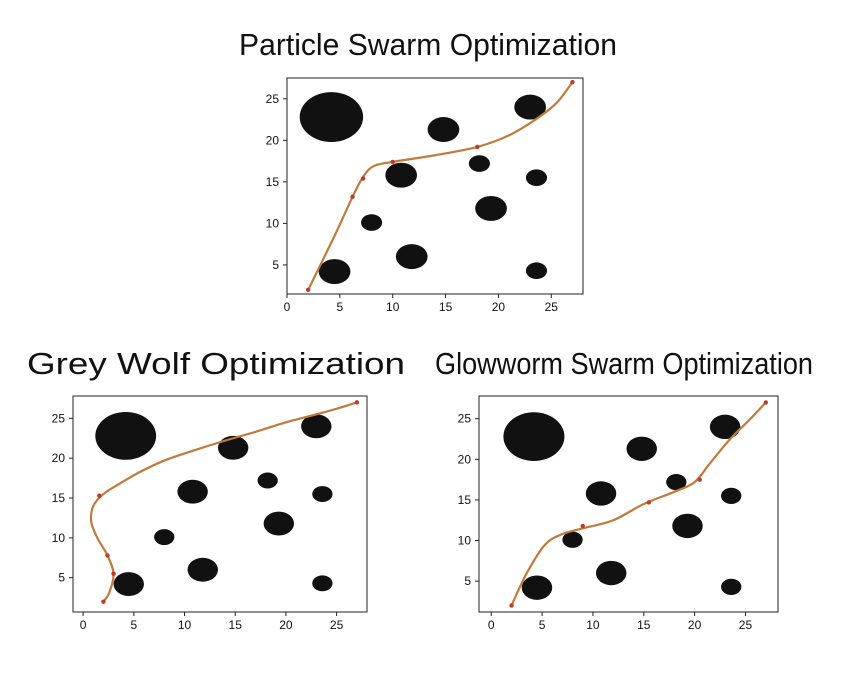 This screenshot has width=867, height=674. What do you see at coordinates (491, 625) in the screenshot?
I see `gso-xtick-label: 0` at bounding box center [491, 625].